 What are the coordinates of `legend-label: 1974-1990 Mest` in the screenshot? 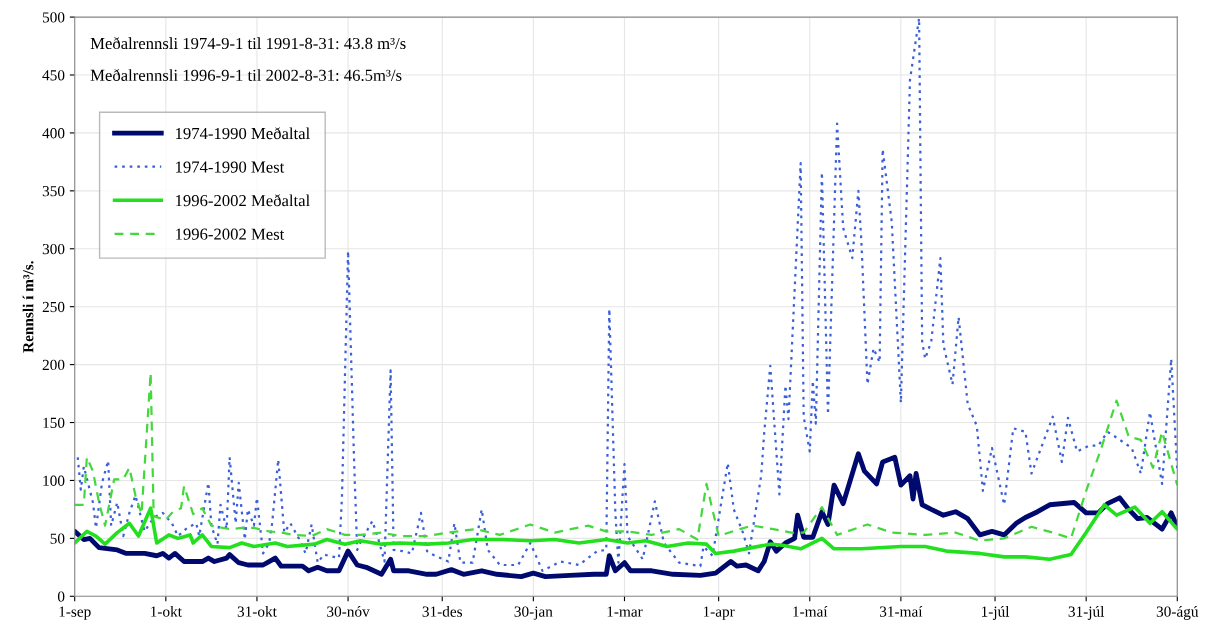 It's located at (230, 167).